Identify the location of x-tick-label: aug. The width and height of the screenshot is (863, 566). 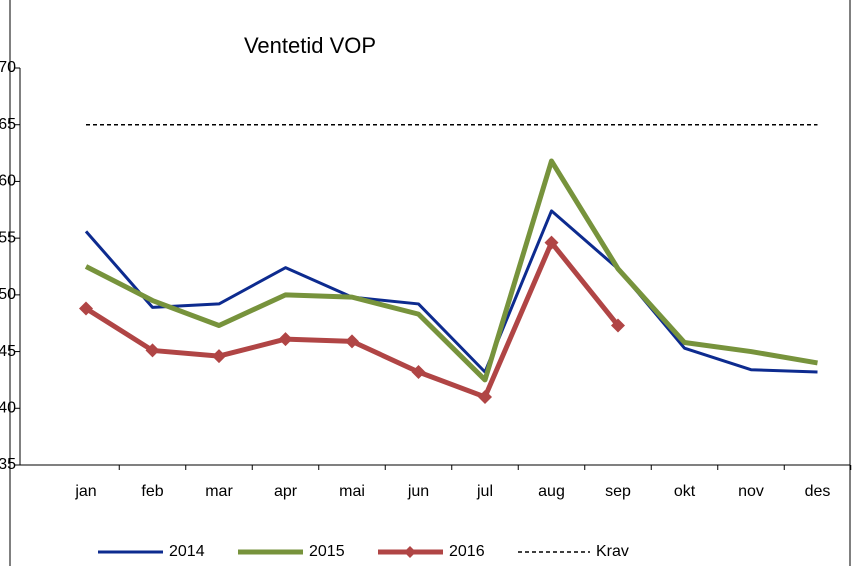
(551, 491).